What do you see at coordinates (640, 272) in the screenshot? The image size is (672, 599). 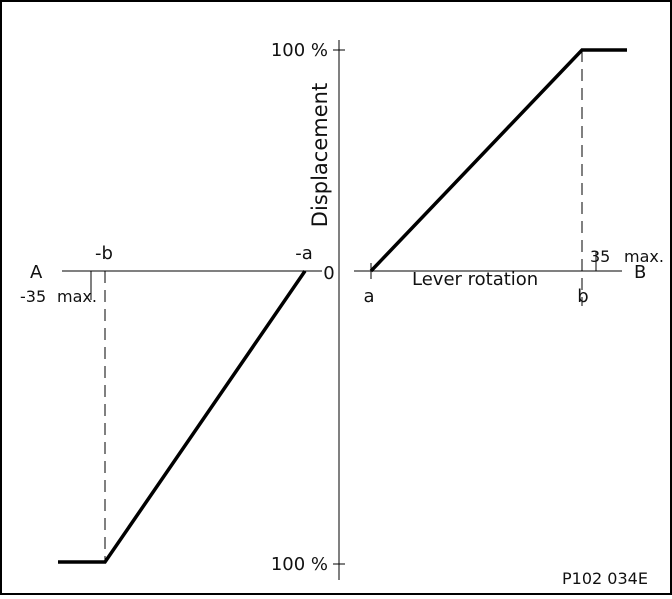 I see `x-right-label: B` at bounding box center [640, 272].